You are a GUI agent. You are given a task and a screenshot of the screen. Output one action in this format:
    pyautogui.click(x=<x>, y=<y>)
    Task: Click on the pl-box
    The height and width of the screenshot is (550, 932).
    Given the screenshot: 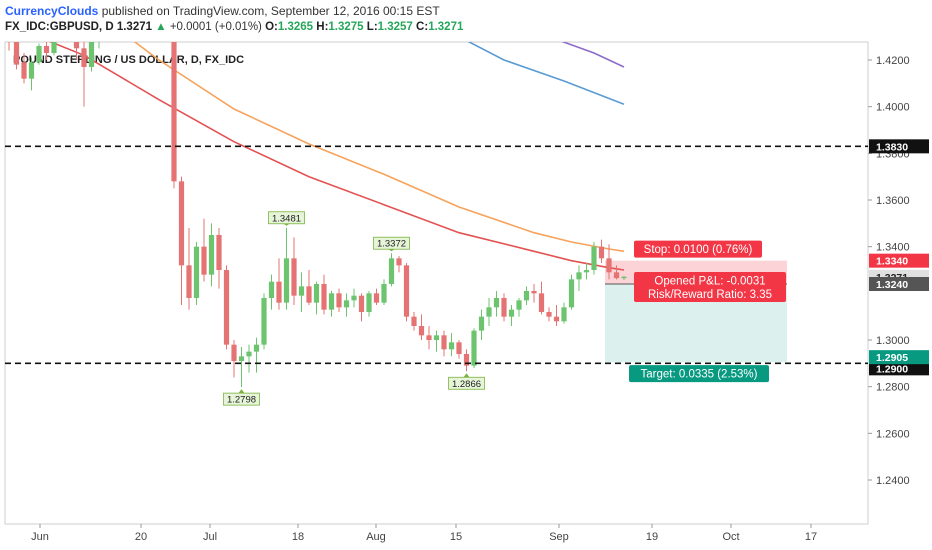 What is the action you would take?
    pyautogui.click(x=710, y=287)
    